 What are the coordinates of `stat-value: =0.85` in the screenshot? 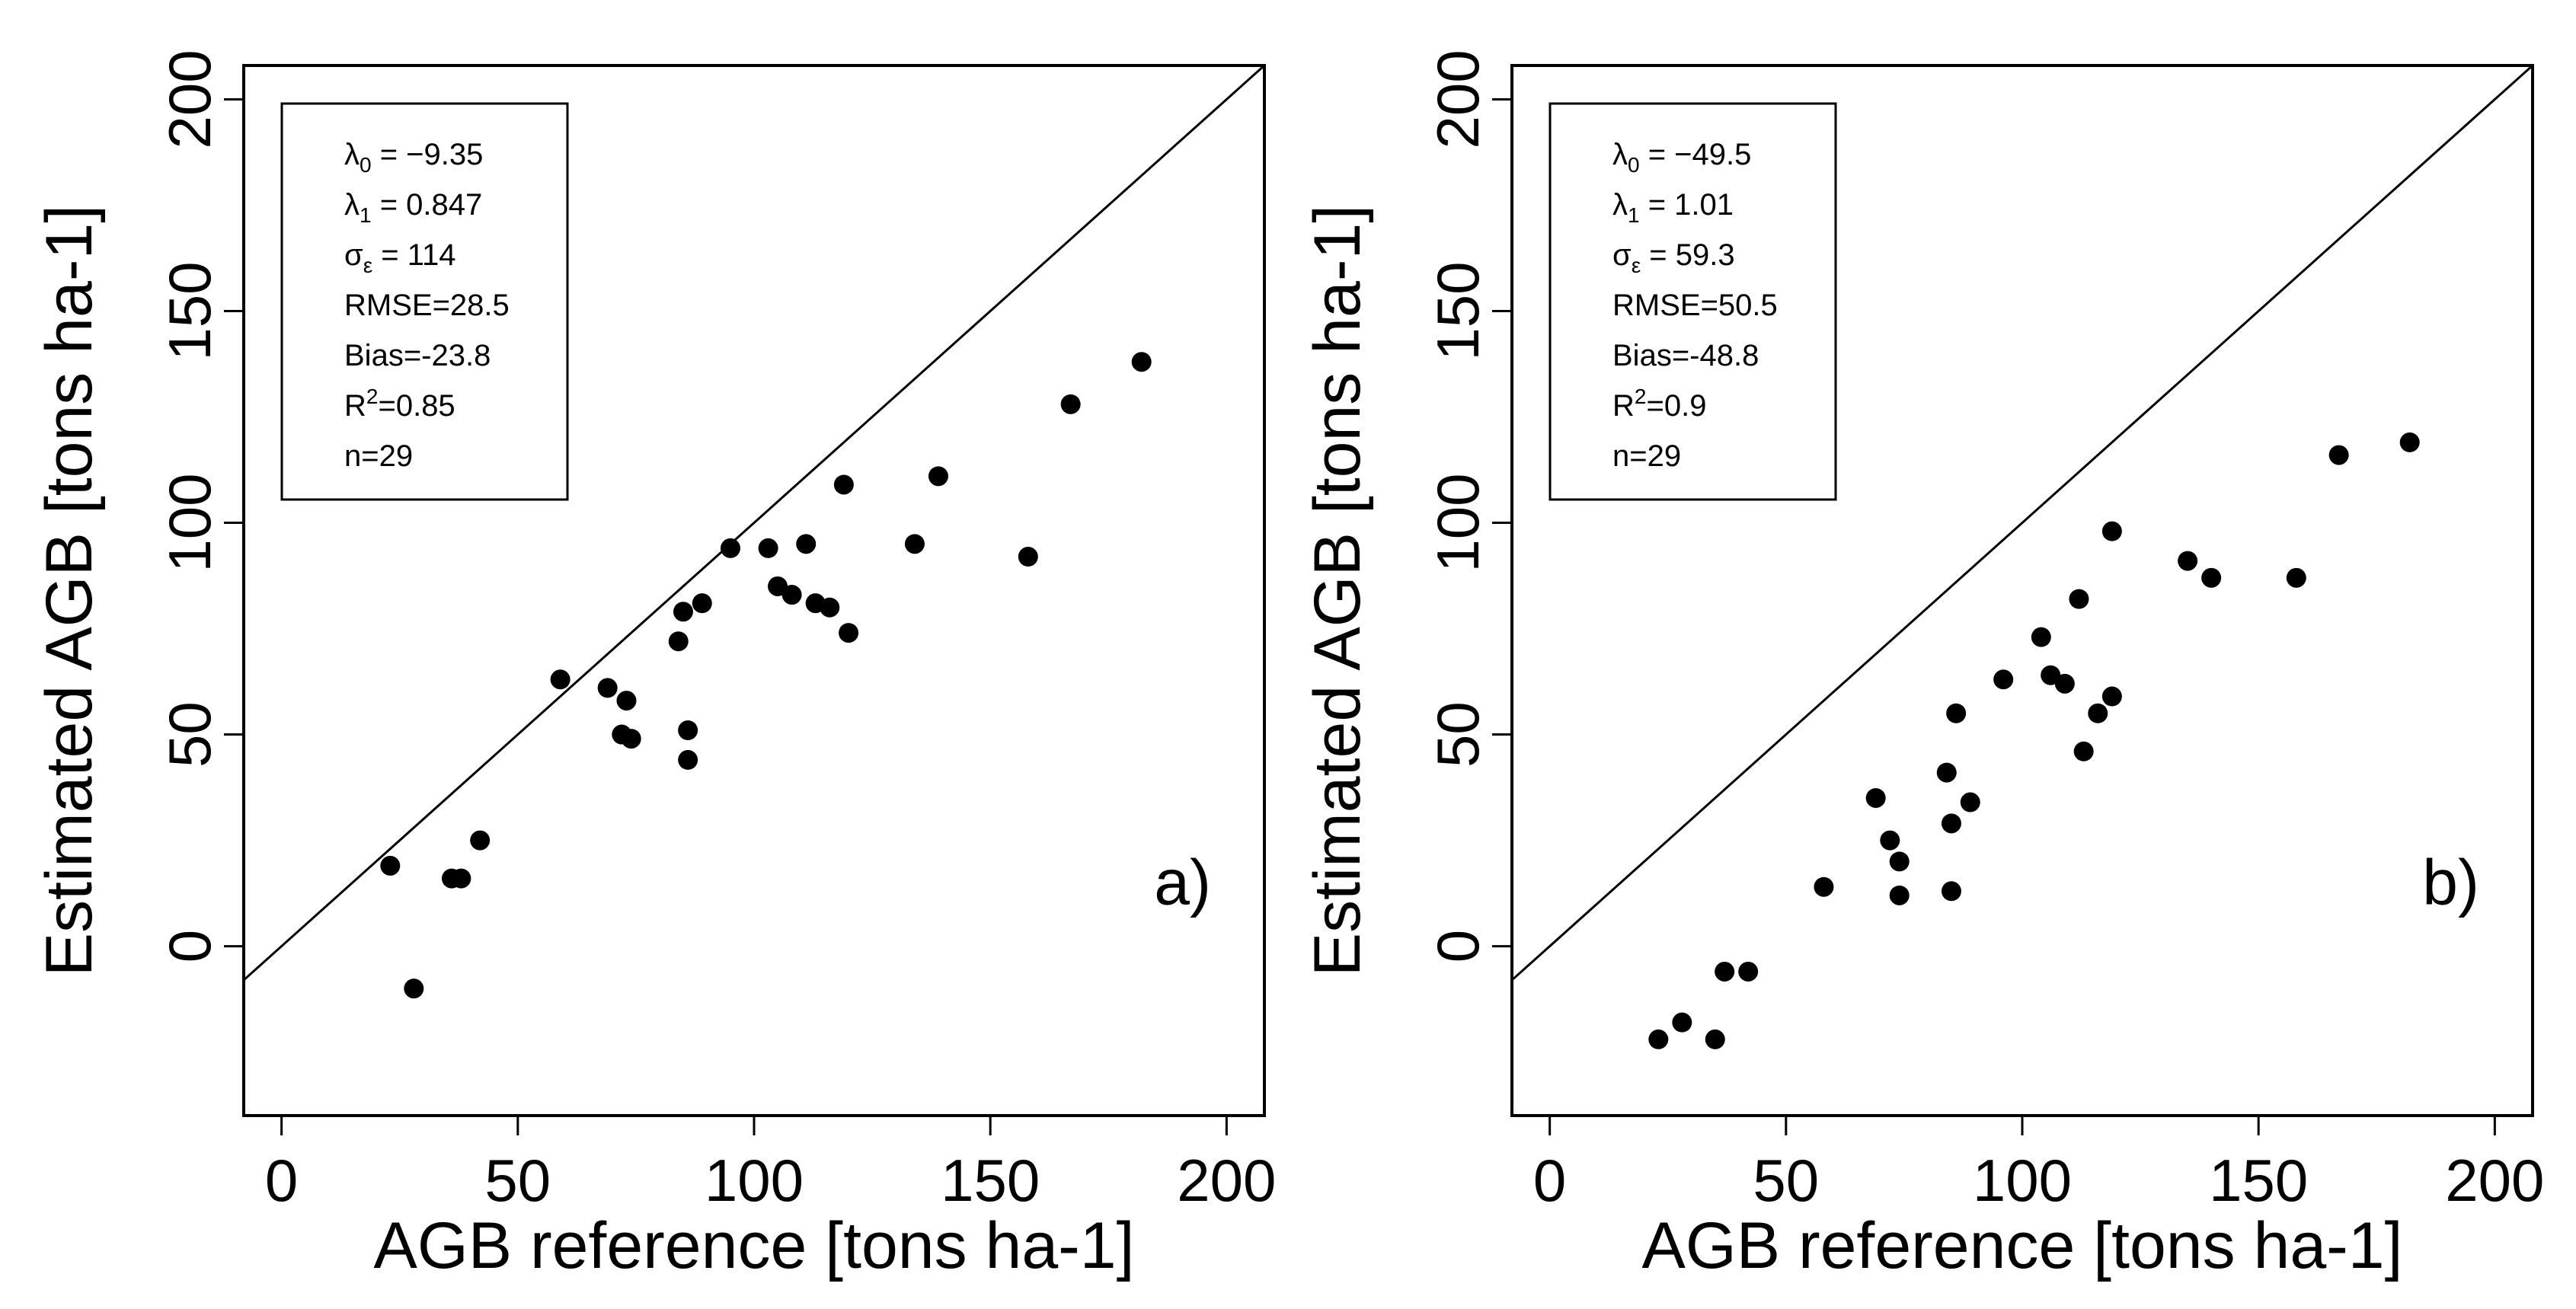 It's located at (417, 406).